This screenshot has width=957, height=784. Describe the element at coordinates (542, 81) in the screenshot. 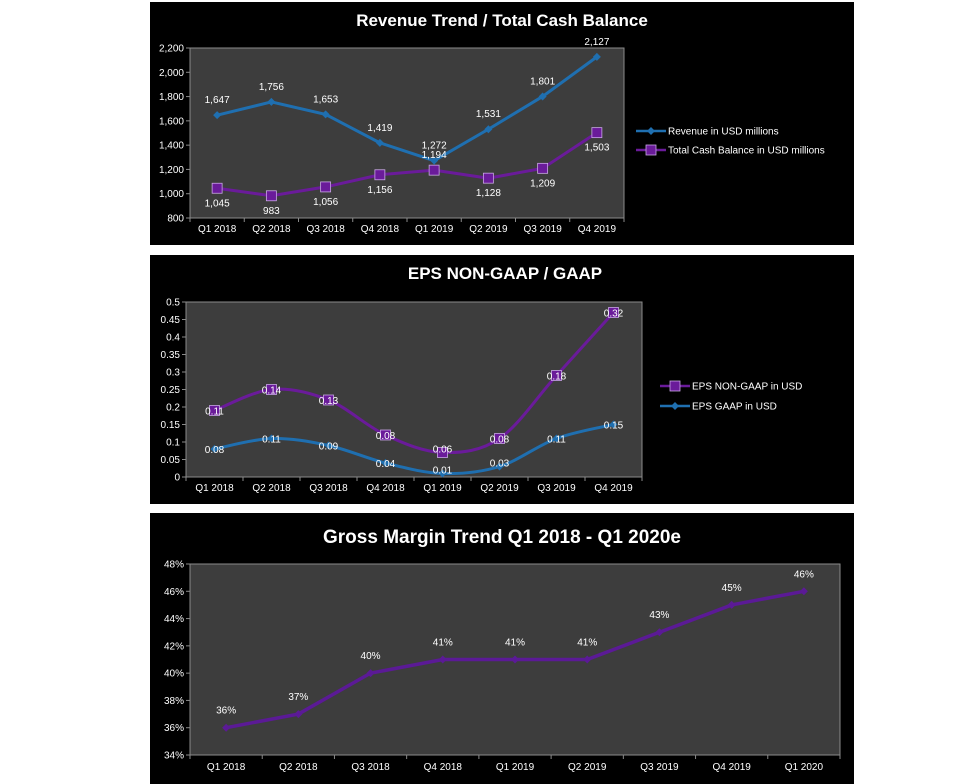

I see `data-label-0-6: 1,801` at that location.